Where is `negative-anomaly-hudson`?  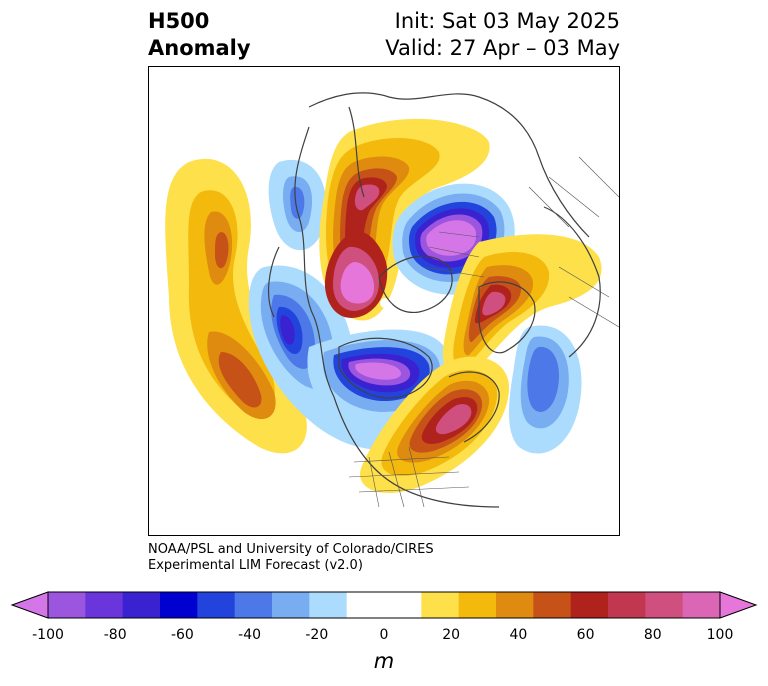 negative-anomaly-hudson is located at coordinates (379, 378).